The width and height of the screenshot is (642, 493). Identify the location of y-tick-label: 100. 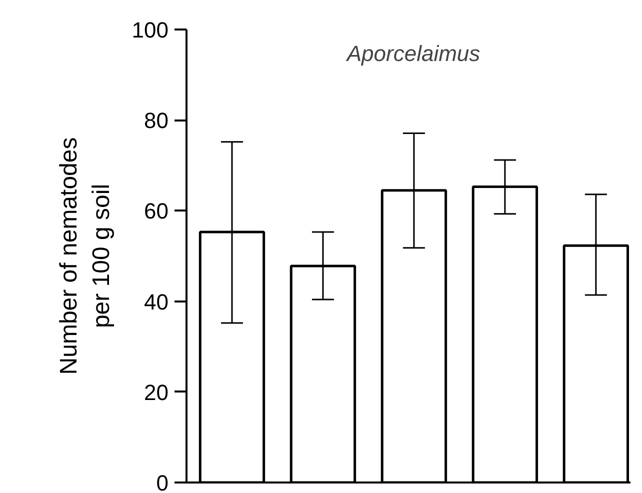
(150, 30).